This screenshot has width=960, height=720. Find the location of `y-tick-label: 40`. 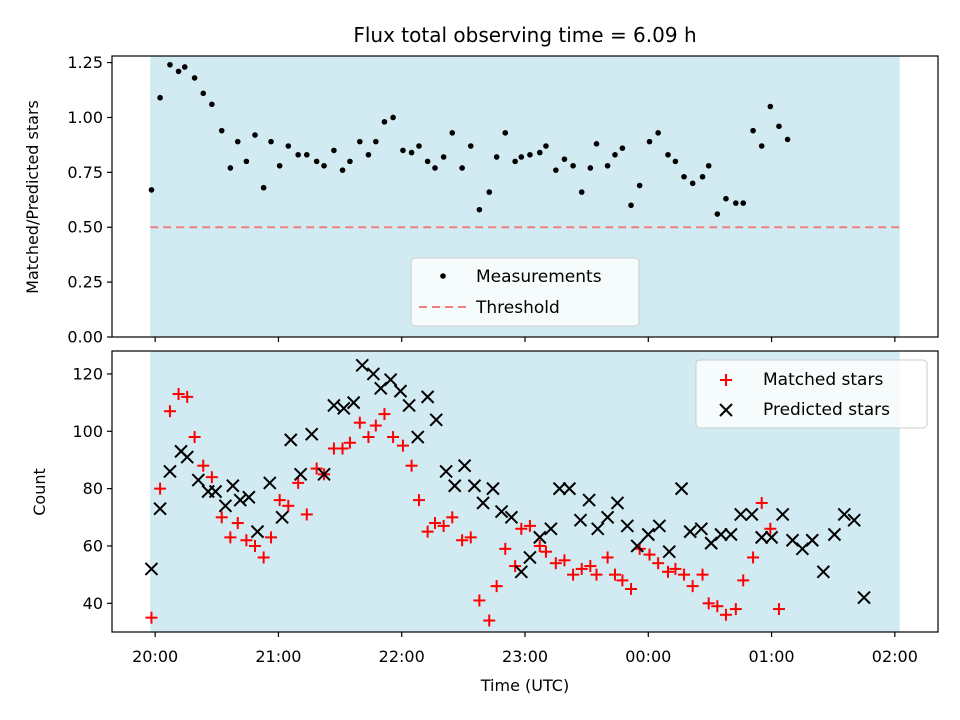

y-tick-label: 40 is located at coordinates (93, 603).